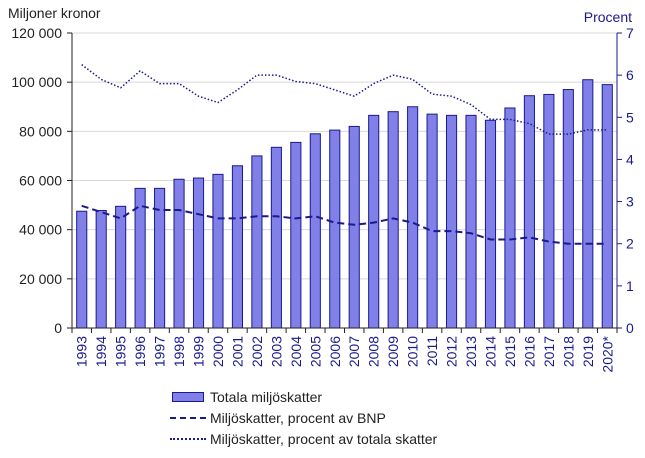  What do you see at coordinates (40, 131) in the screenshot?
I see `y-tick-label-left: 80 000` at bounding box center [40, 131].